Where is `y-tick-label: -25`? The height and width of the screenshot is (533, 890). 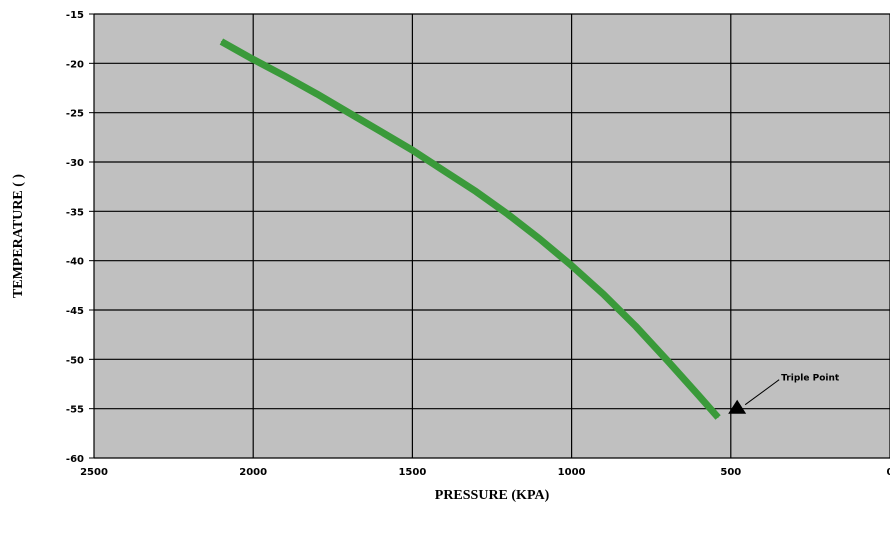
y-tick-label: -25 is located at coordinates (75, 114).